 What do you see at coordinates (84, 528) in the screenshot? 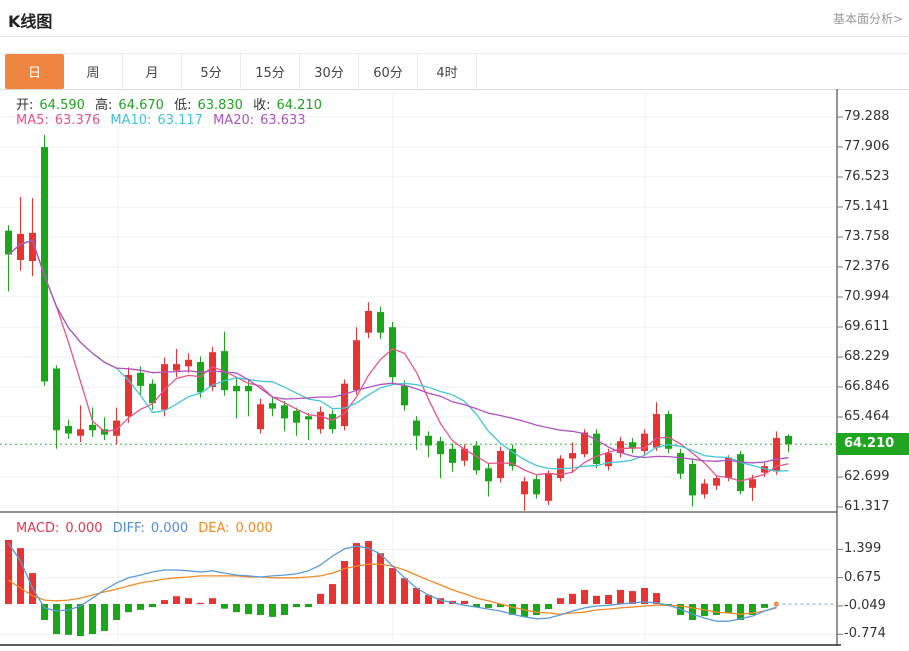
I see `macd-value: 0.000` at bounding box center [84, 528].